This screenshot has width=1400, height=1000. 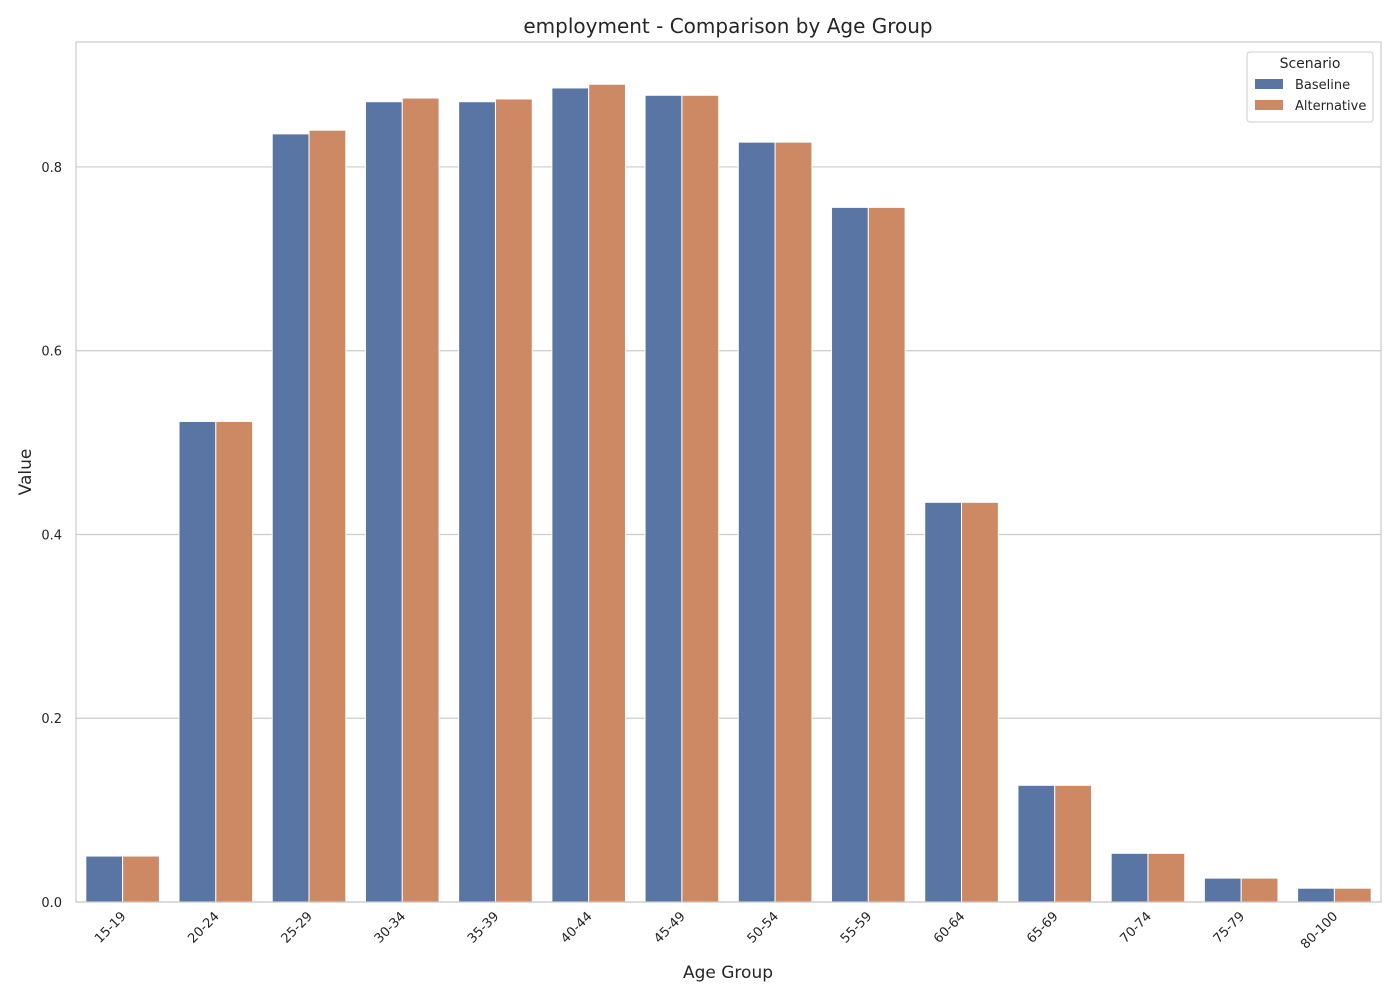 What do you see at coordinates (51, 903) in the screenshot?
I see `y-tick-label: 0.0` at bounding box center [51, 903].